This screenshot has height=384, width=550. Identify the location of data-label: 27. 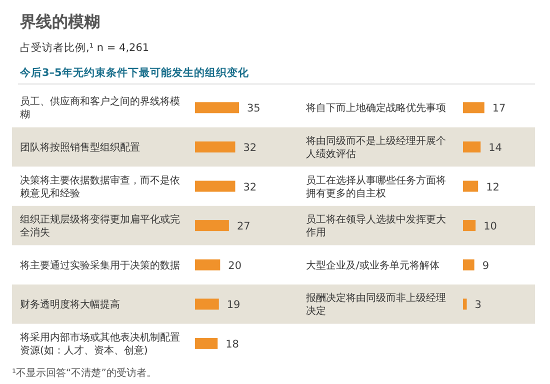
(243, 226).